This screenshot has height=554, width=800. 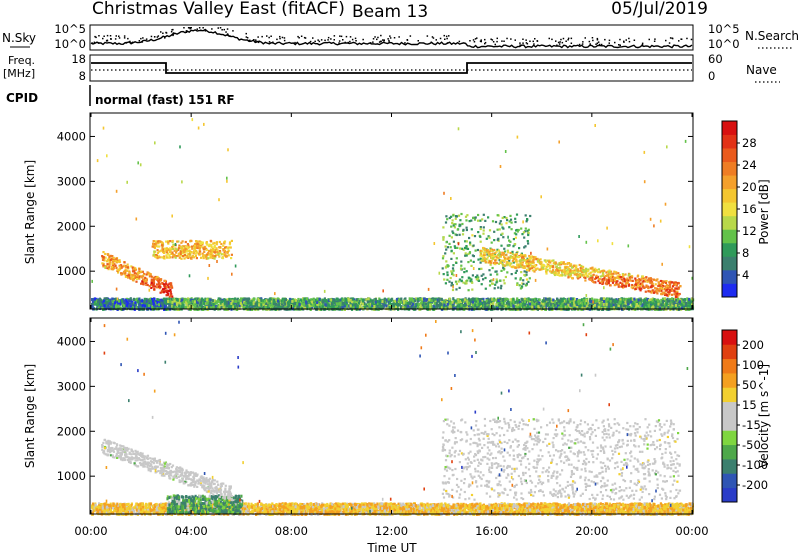 I want to click on nave-tick-top: 60, so click(x=715, y=59).